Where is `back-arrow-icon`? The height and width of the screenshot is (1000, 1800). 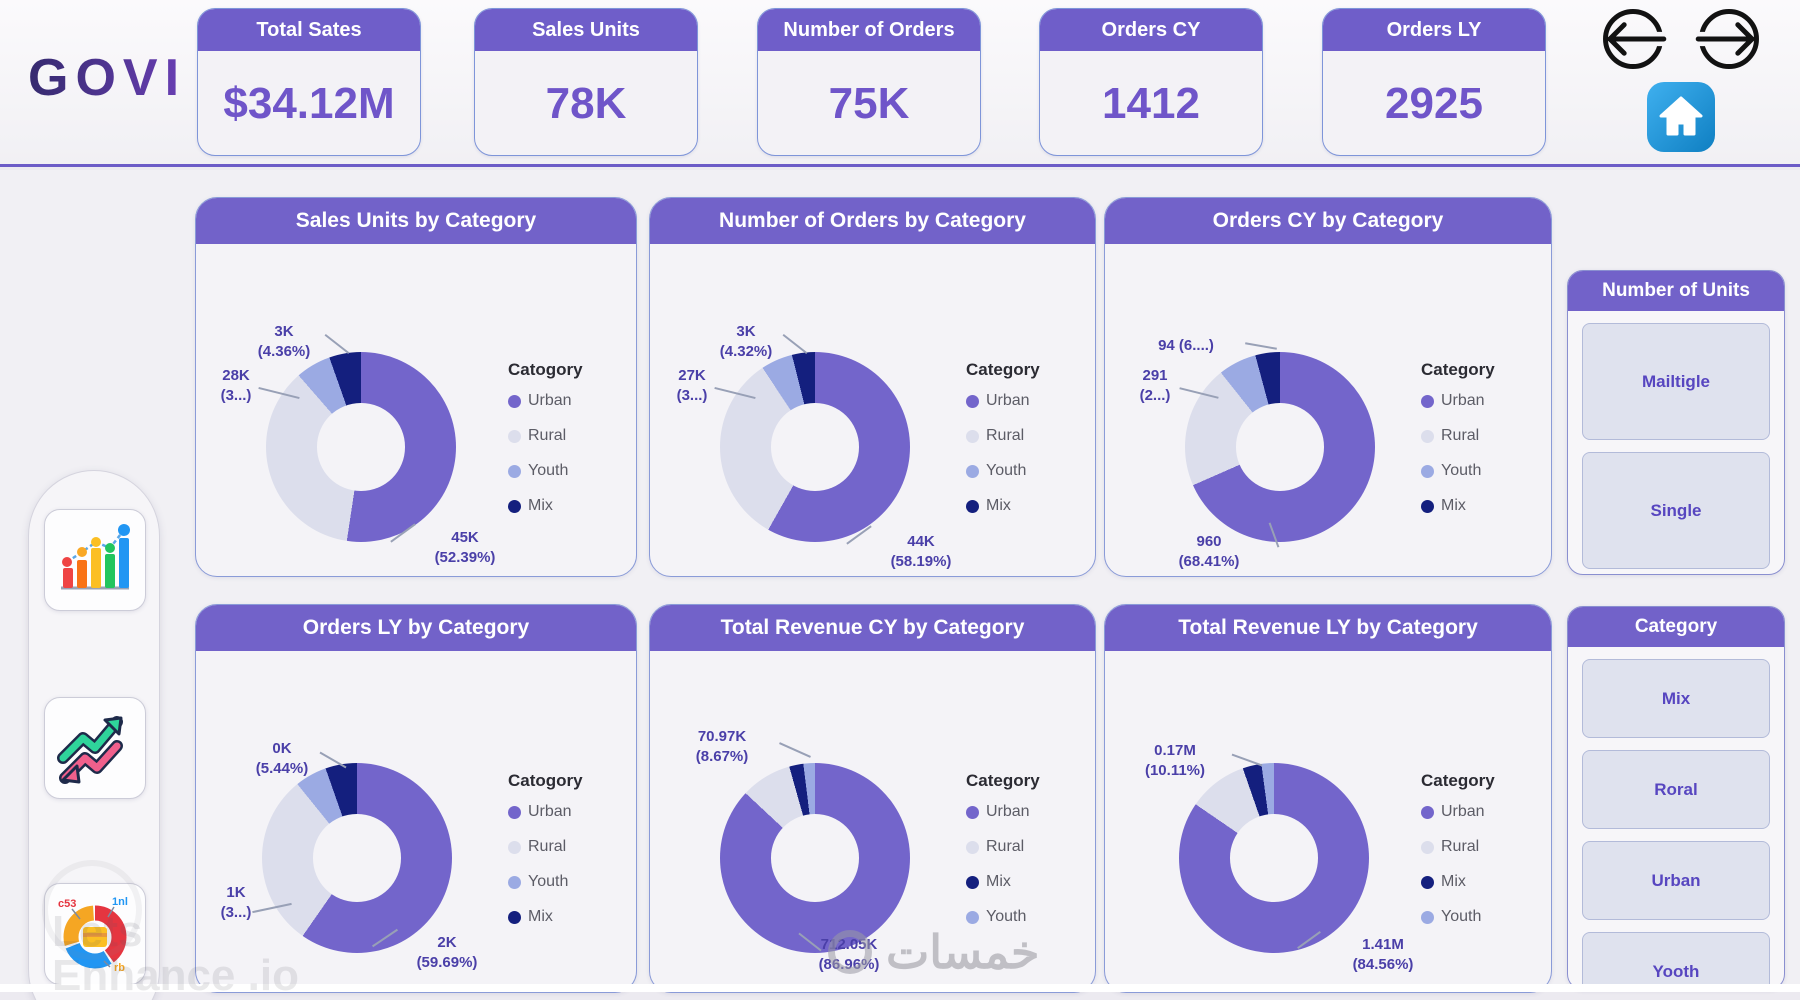 back-arrow-icon is located at coordinates (1633, 39).